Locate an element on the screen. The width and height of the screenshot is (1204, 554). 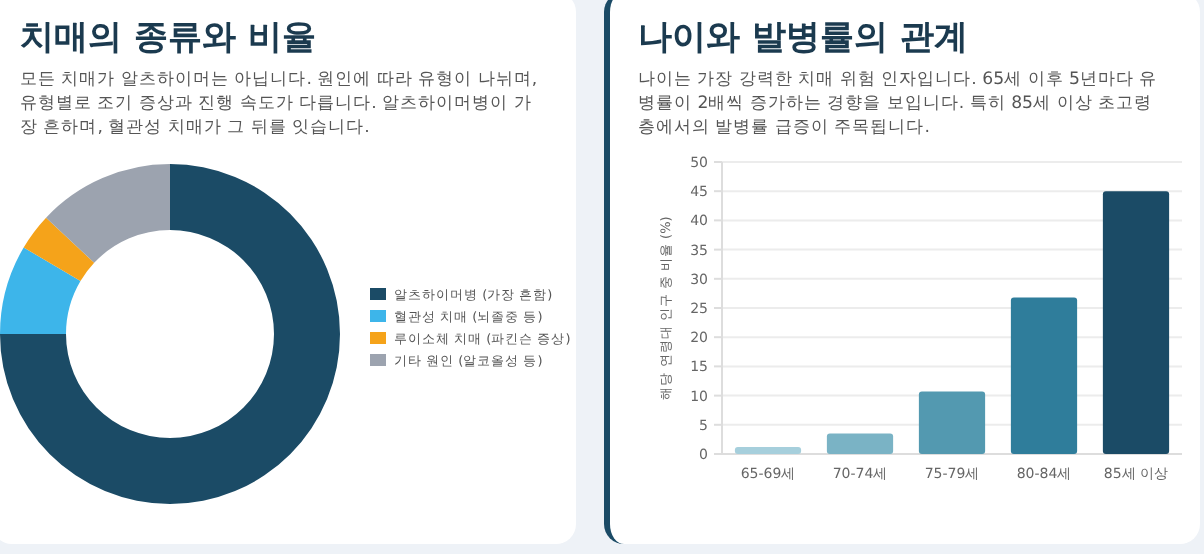
chart-subtitle: 나이는 가장 강력한 치매 위험 인자입니다. 65세 이후 5년마다 유병률이 2배씩 증가하는 경향을 보입니다. 특히 85세 이상 초고령층에서의 발병률 급증이 주목됩니다. is located at coordinates (899, 104).